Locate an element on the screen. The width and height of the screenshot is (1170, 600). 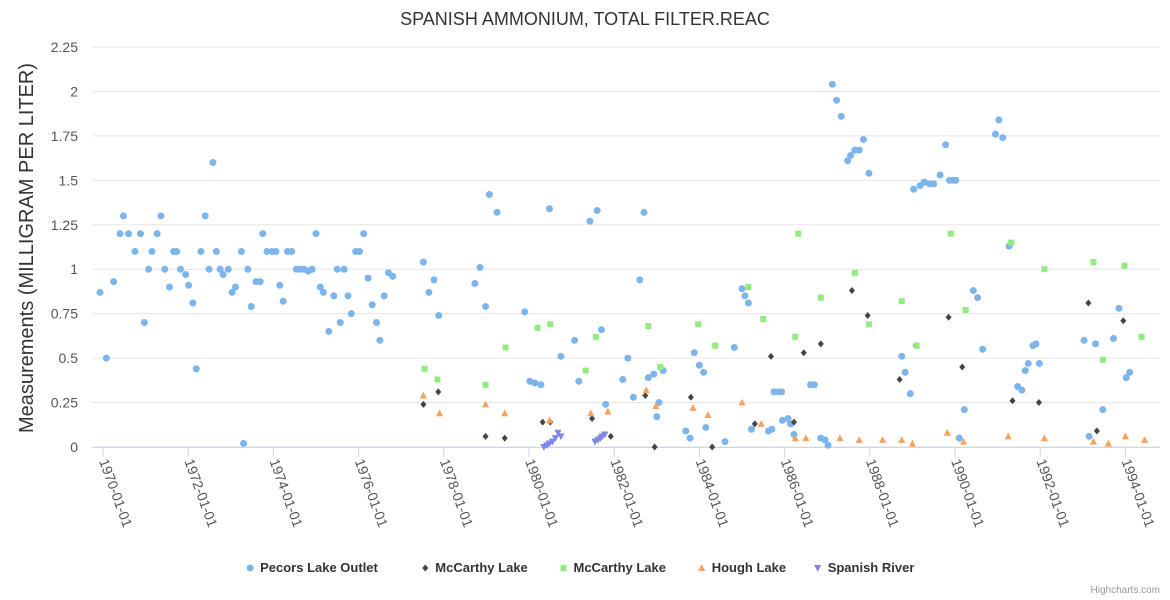
legend-label: McCarthy Lake is located at coordinates (620, 567).